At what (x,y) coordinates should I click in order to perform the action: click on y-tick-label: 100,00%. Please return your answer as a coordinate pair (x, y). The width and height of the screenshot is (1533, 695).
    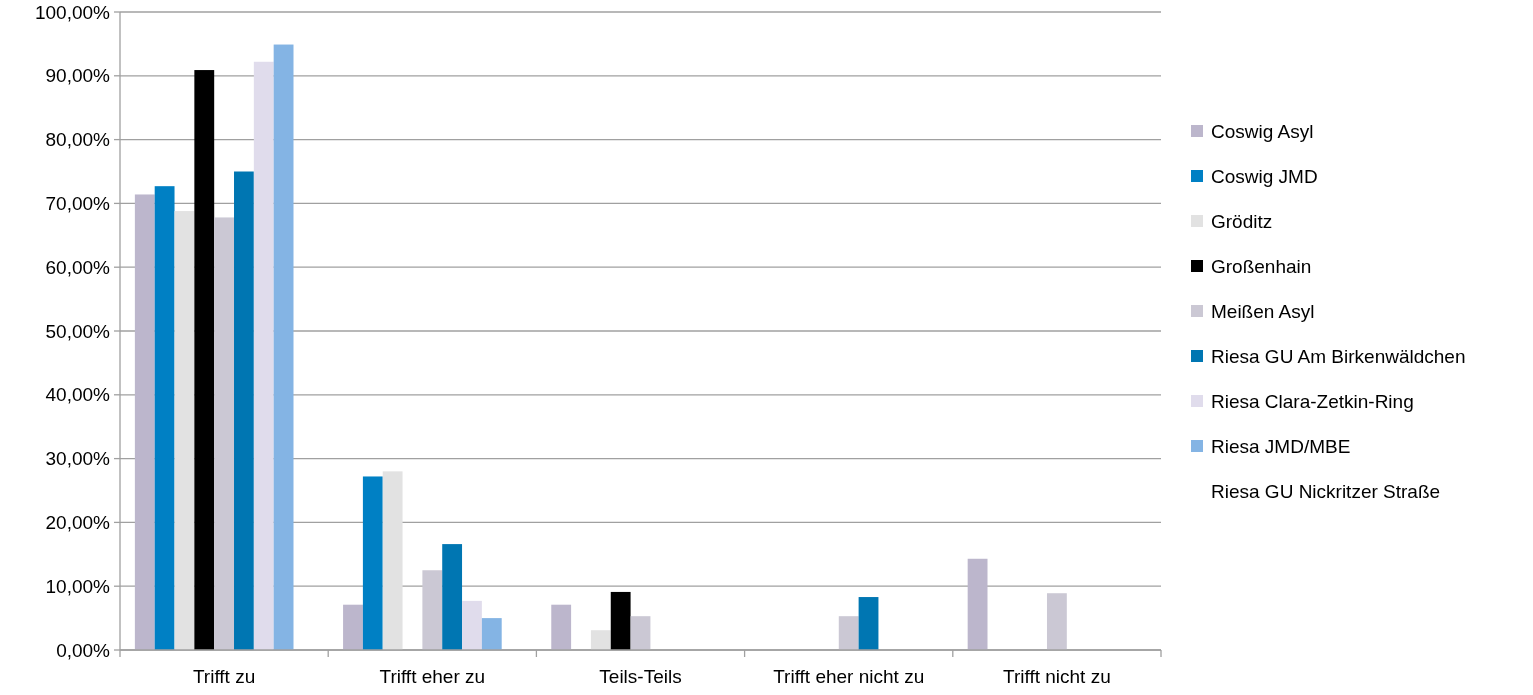
    Looking at the image, I should click on (72, 12).